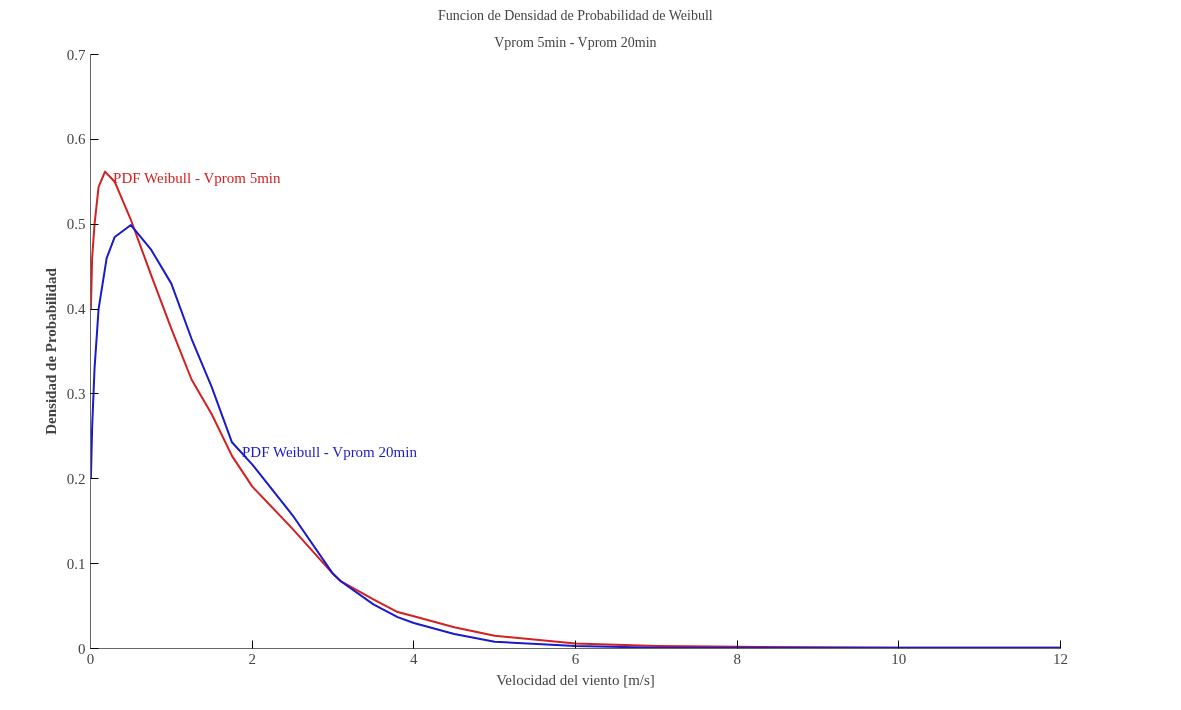 This screenshot has width=1181, height=710. I want to click on series-label: PDF Weibull - Vprom 20min, so click(329, 452).